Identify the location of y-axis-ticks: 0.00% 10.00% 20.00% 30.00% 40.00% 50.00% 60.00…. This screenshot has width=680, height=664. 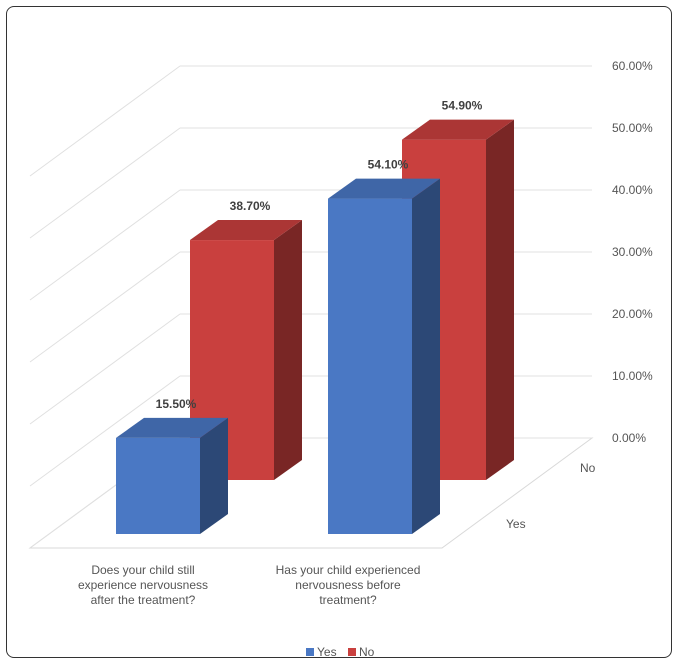
(632, 252).